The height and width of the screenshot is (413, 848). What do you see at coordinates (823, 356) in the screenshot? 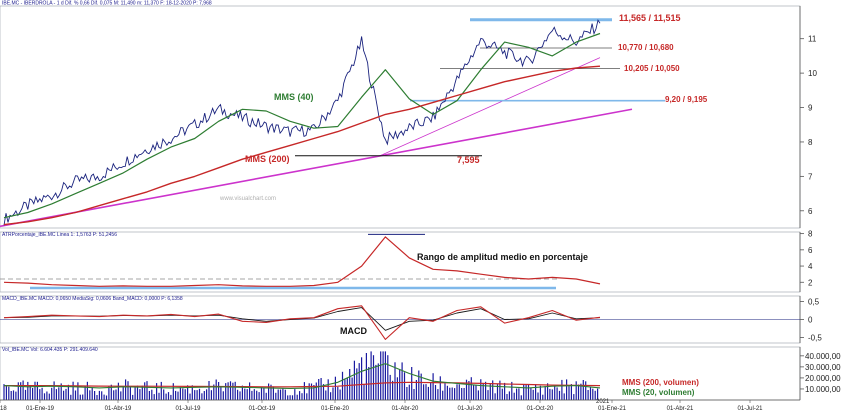
I see `volume-tick-label: 40.000,00` at bounding box center [823, 356].